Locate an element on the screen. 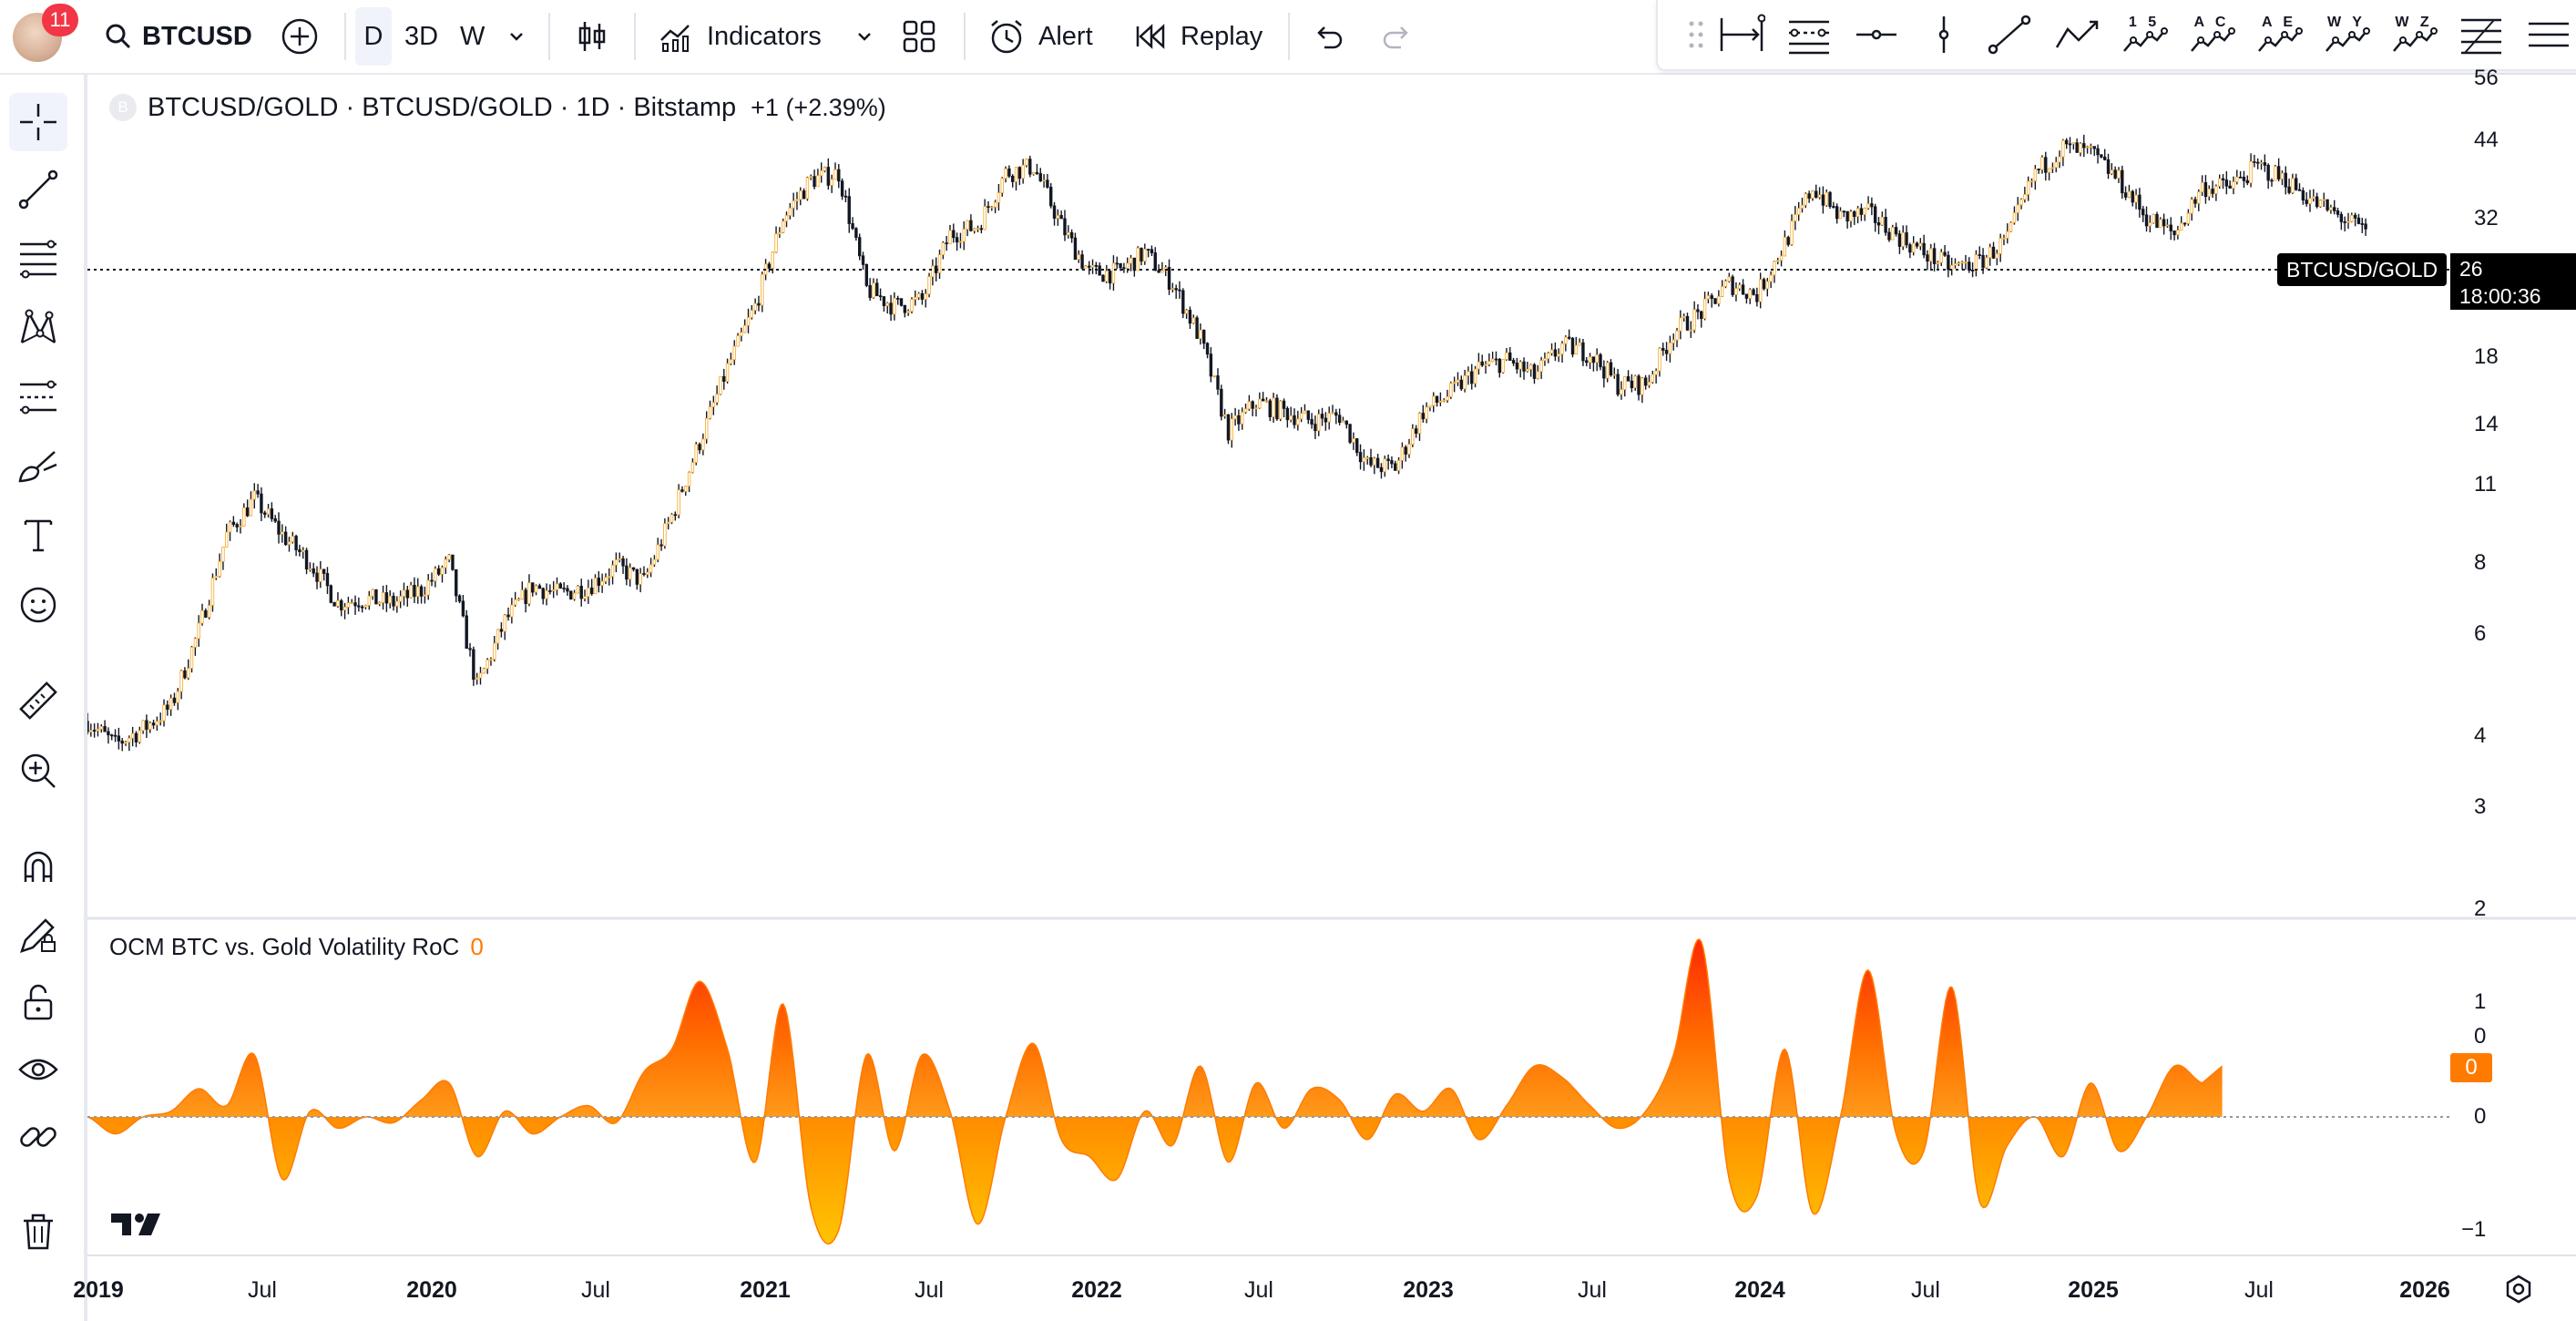  elliott-impulse-tool: 1 5 is located at coordinates (2144, 34).